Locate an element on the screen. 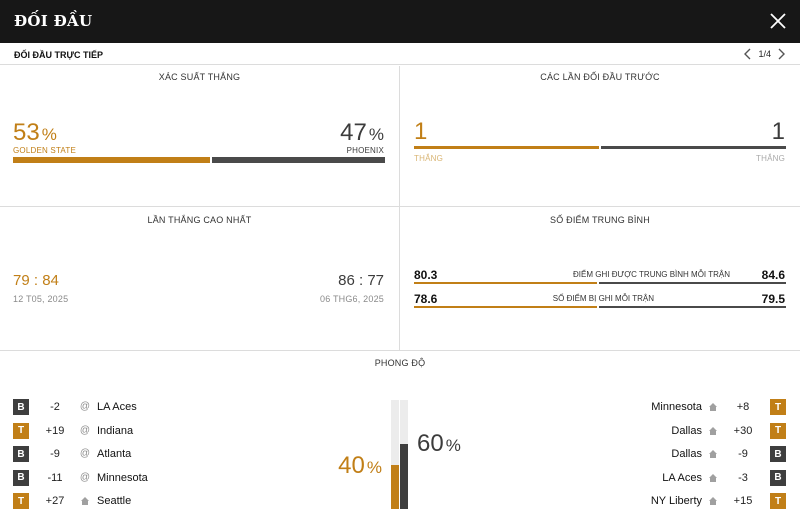 The image size is (800, 529). form-row: T +19 @ Indiana is located at coordinates (160, 431).